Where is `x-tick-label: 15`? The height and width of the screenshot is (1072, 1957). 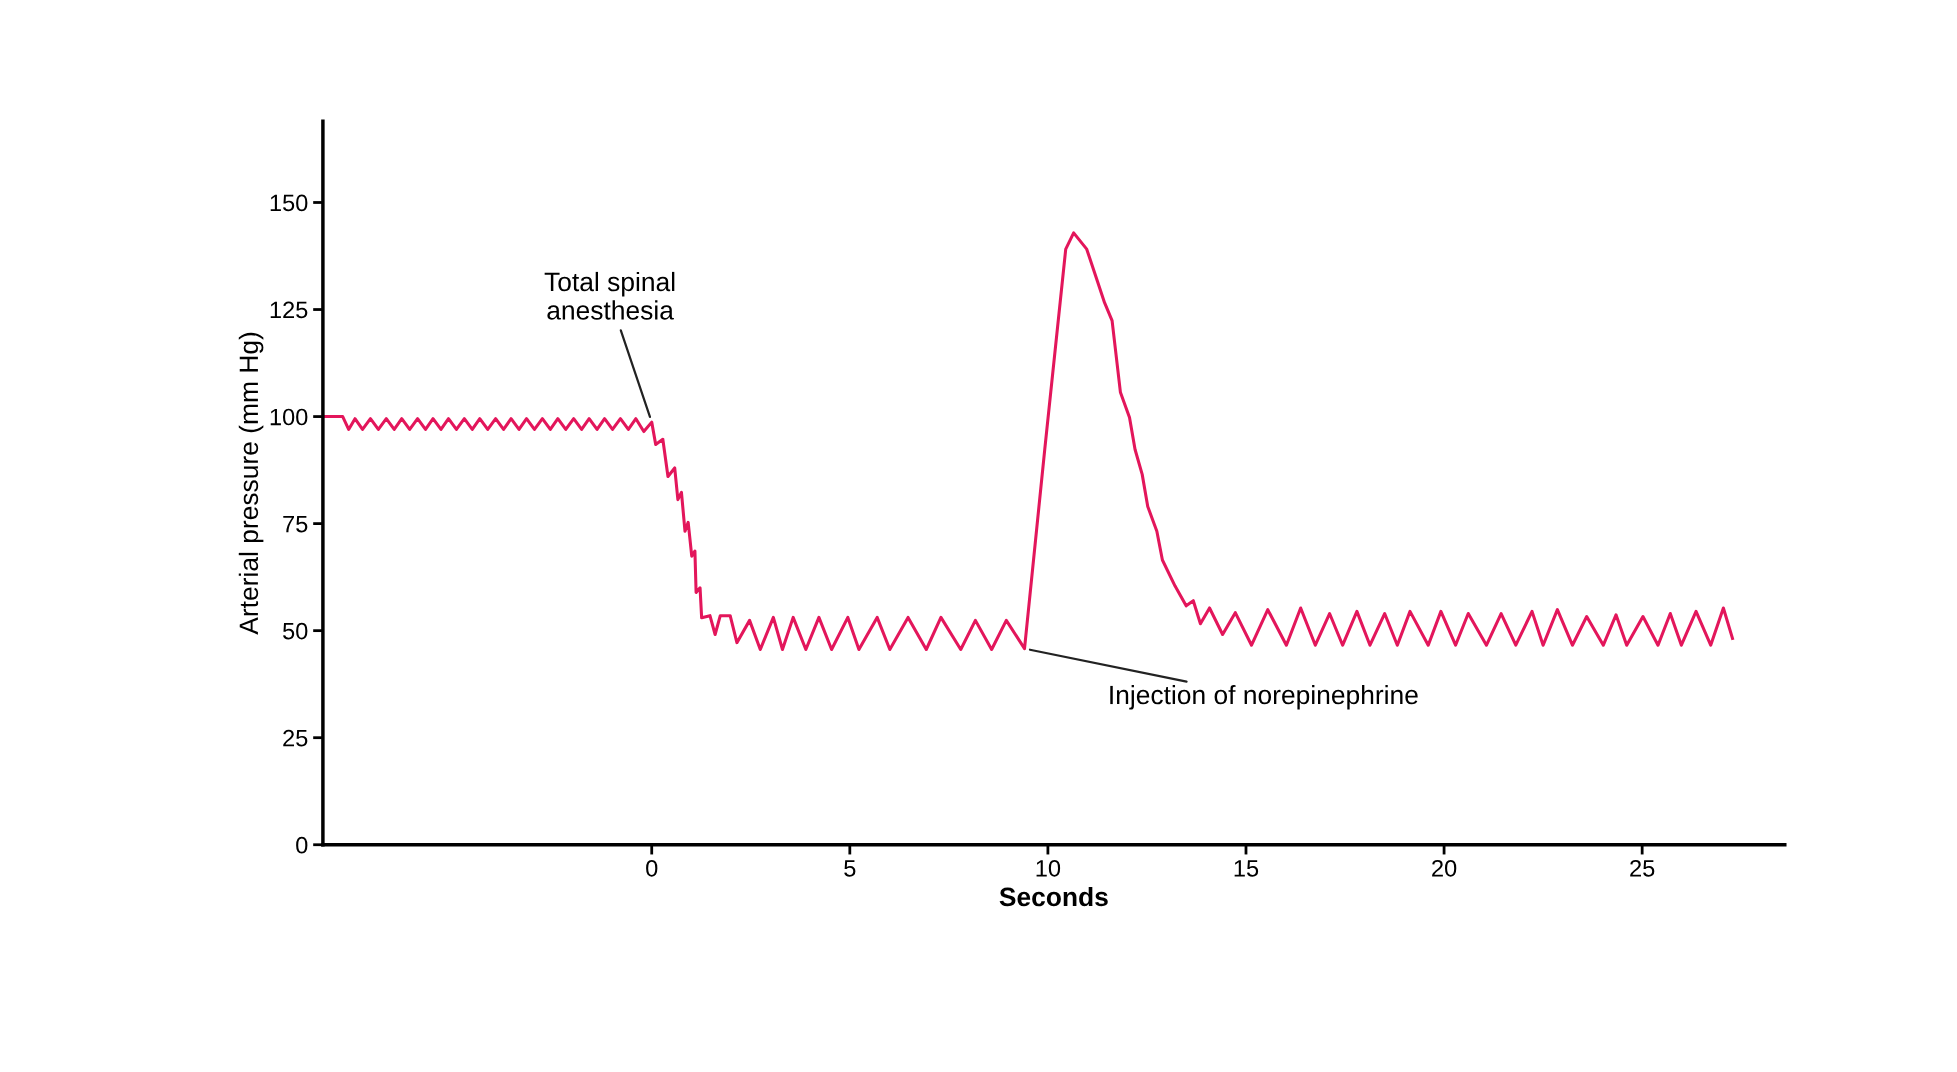
x-tick-label: 15 is located at coordinates (1246, 868).